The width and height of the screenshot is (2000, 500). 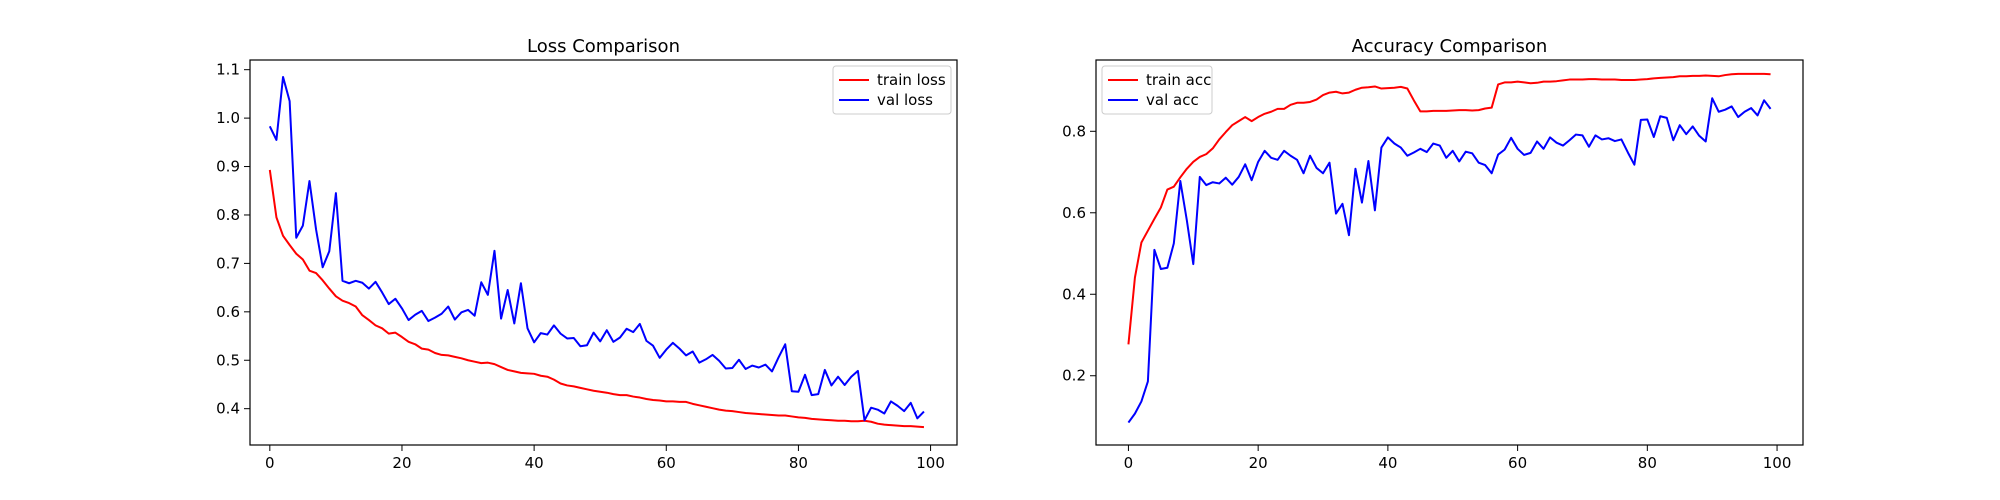 I want to click on loss-legend-label: train loss, so click(x=911, y=80).